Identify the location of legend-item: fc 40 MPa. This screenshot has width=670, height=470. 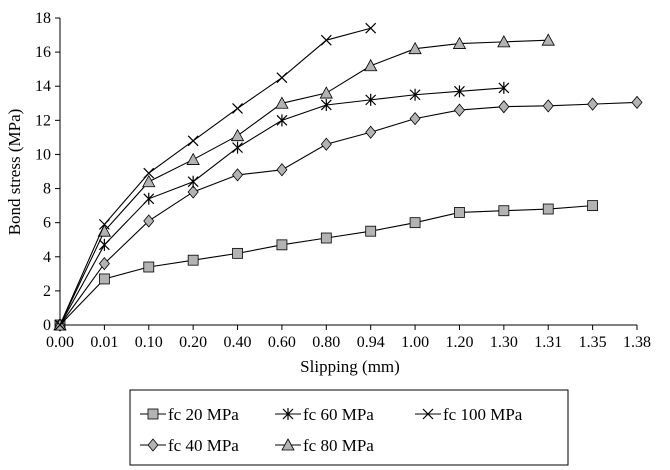
(189, 445).